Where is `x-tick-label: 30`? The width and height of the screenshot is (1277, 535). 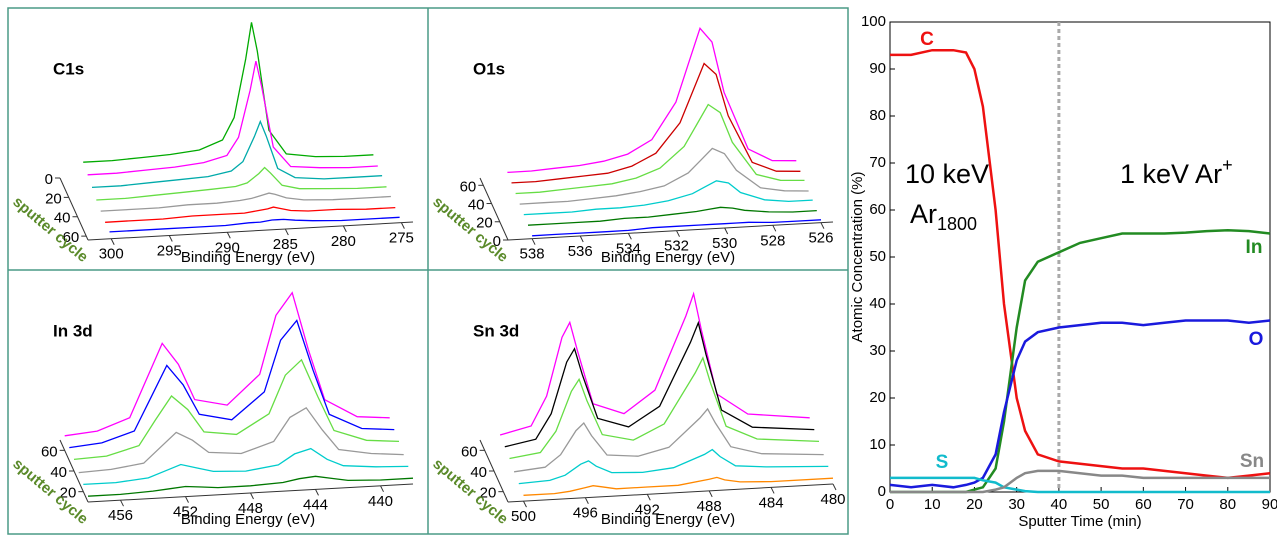 x-tick-label: 30 is located at coordinates (1016, 504).